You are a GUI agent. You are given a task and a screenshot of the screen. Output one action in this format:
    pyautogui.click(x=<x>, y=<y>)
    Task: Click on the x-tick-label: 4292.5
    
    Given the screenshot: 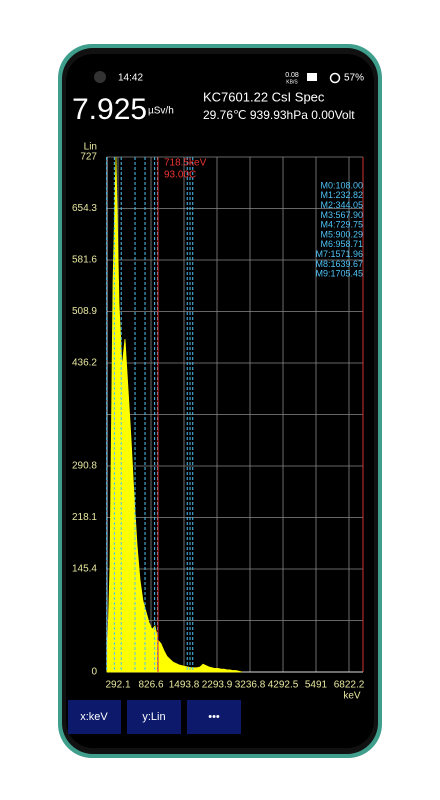 What is the action you would take?
    pyautogui.click(x=283, y=685)
    